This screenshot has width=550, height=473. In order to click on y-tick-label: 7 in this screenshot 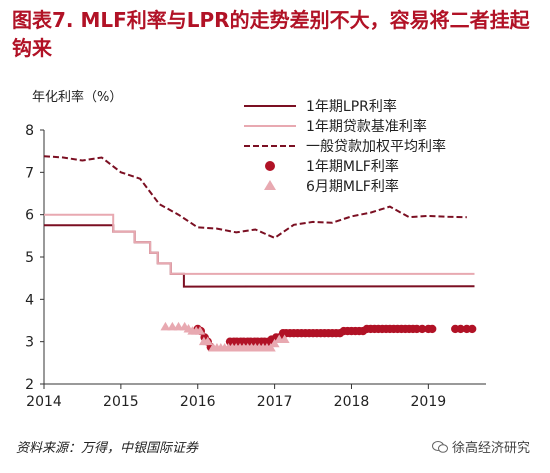, I will do `click(29, 173)`.